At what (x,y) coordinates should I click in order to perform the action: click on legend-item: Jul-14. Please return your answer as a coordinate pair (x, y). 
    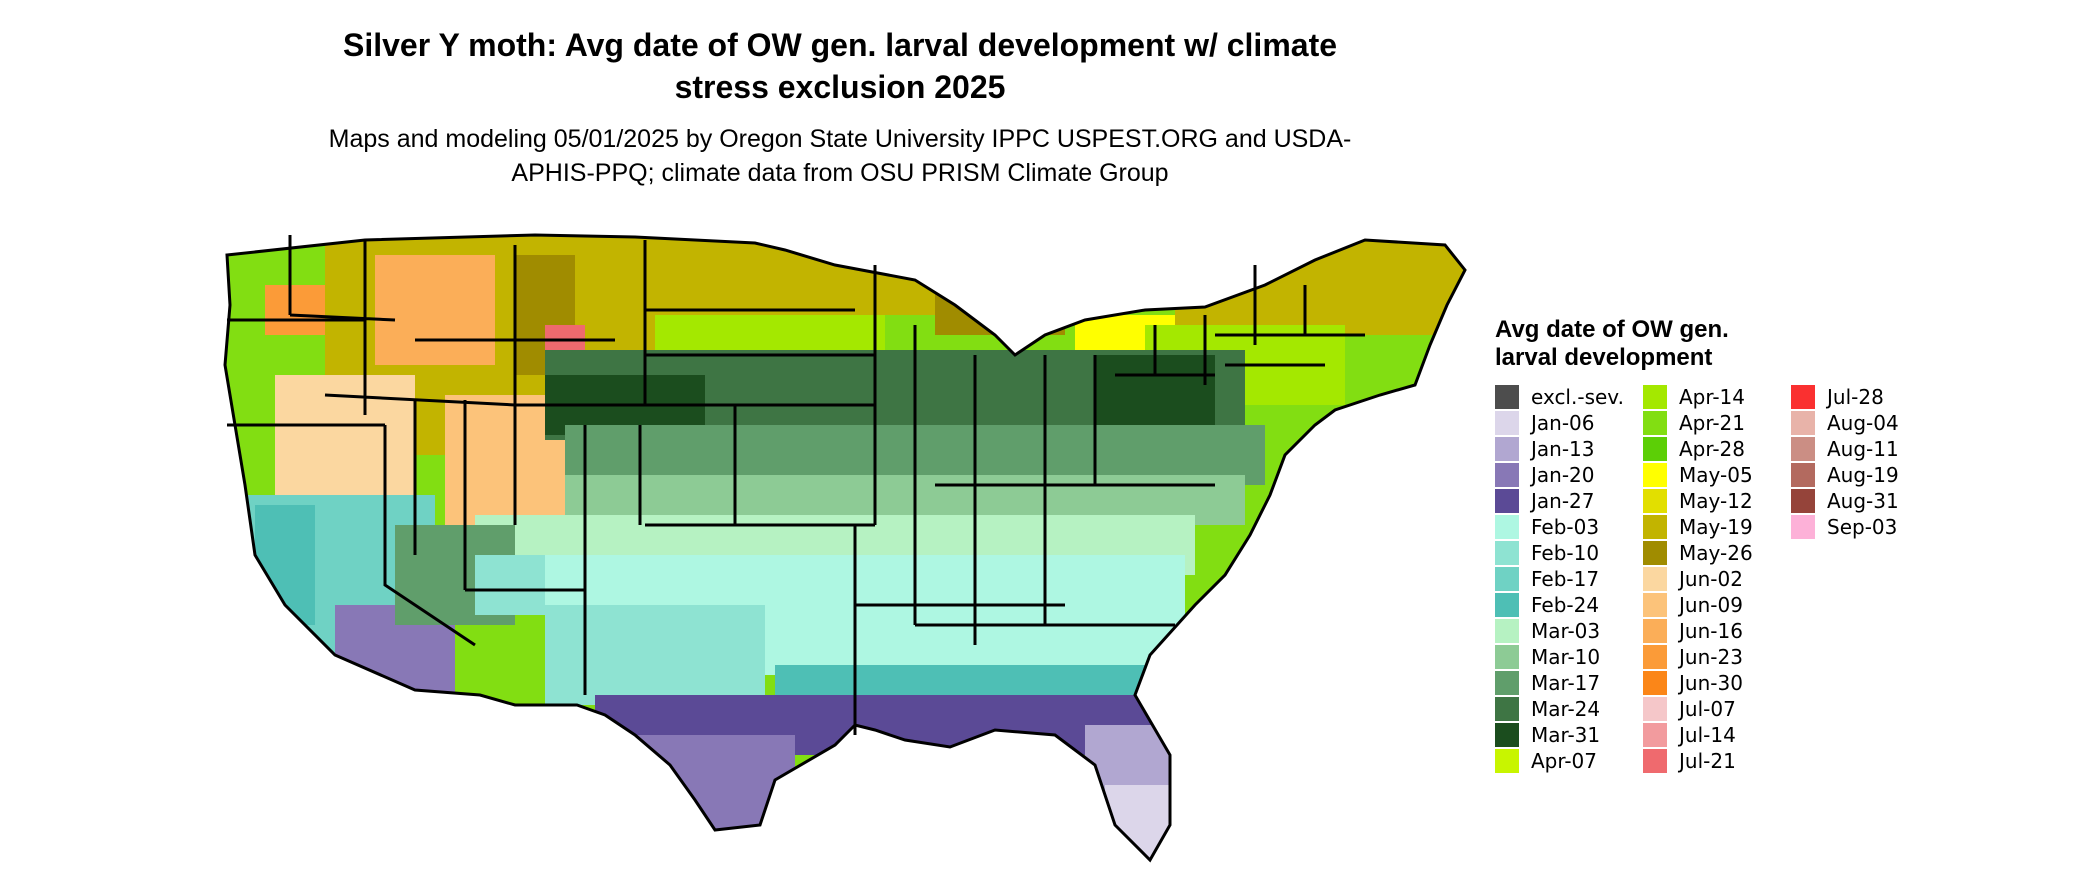
    Looking at the image, I should click on (1689, 735).